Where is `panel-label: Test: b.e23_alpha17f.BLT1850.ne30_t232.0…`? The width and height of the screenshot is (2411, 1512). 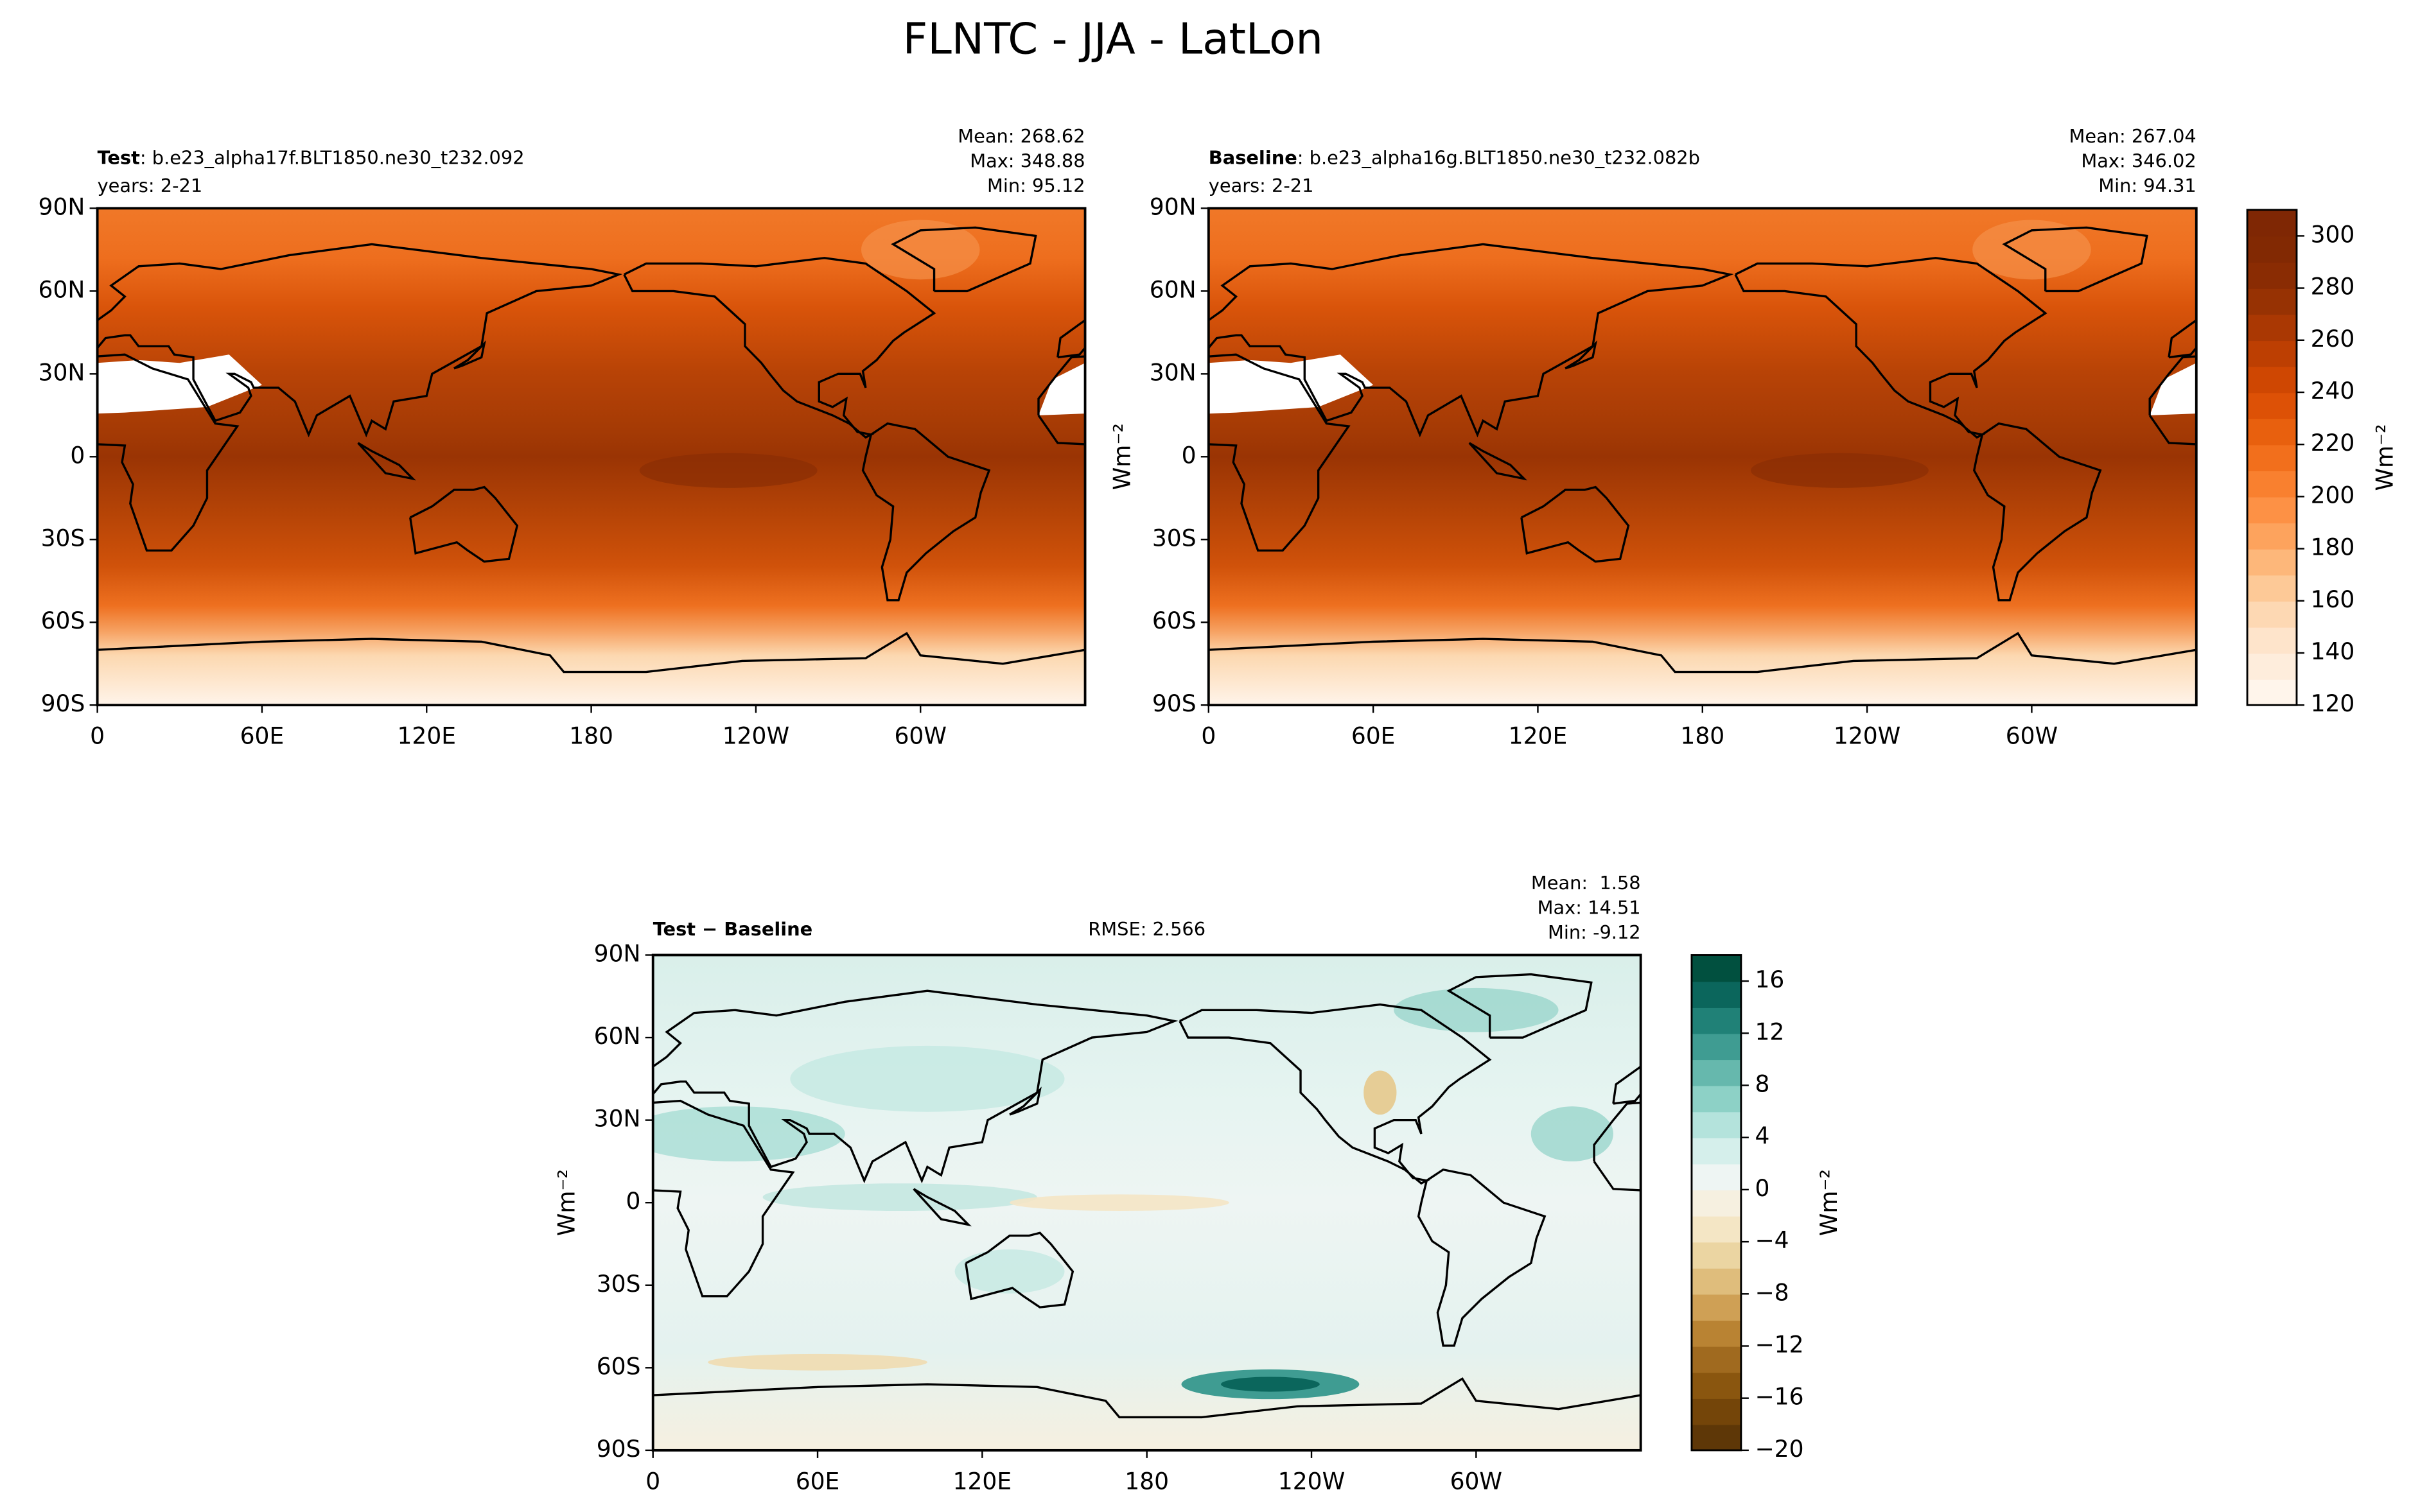
panel-label: Test: b.e23_alpha17f.BLT1850.ne30_t232.0… is located at coordinates (311, 158).